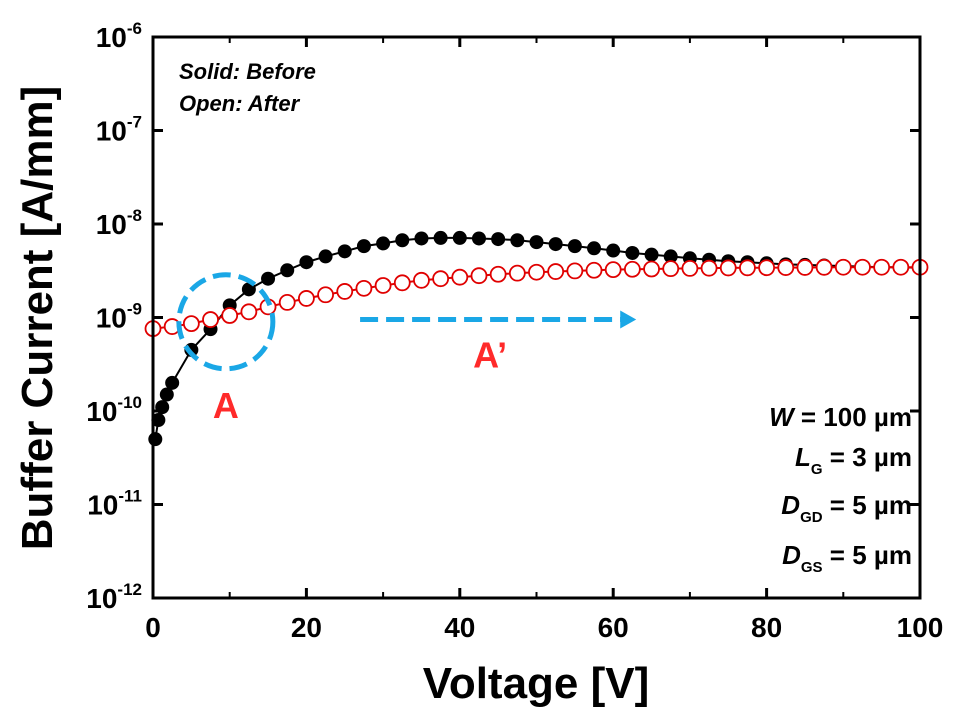 The width and height of the screenshot is (963, 725). What do you see at coordinates (119, 130) in the screenshot?
I see `y-tick-label: 10⁻⁷` at bounding box center [119, 130].